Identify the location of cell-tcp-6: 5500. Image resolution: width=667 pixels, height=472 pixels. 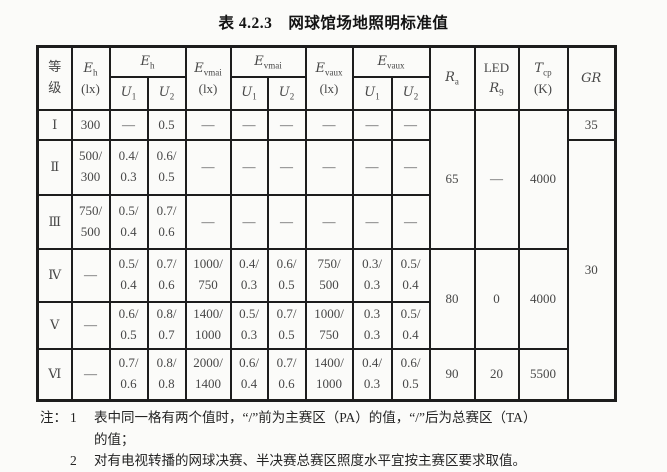
(543, 374).